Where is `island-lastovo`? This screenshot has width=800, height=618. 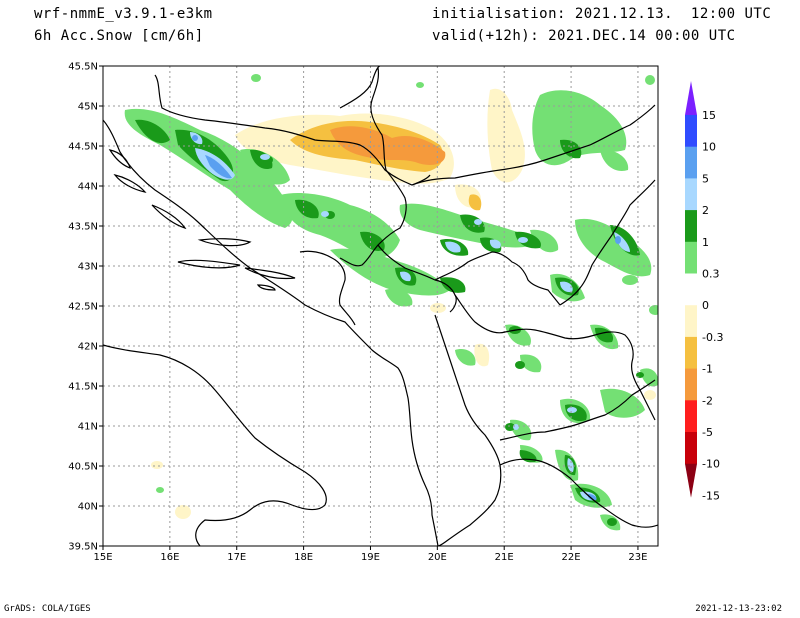
island-lastovo is located at coordinates (266, 287).